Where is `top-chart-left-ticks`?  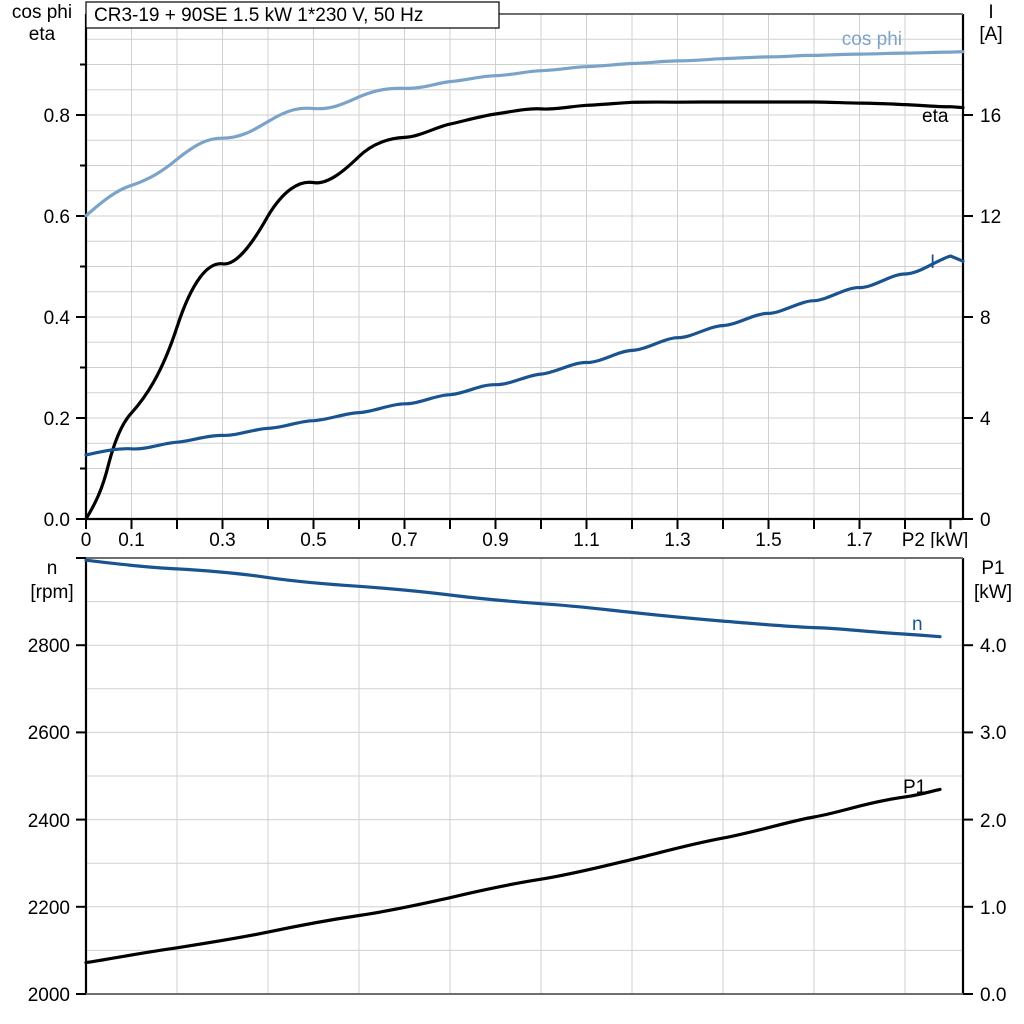
top-chart-left-ticks is located at coordinates (81, 291).